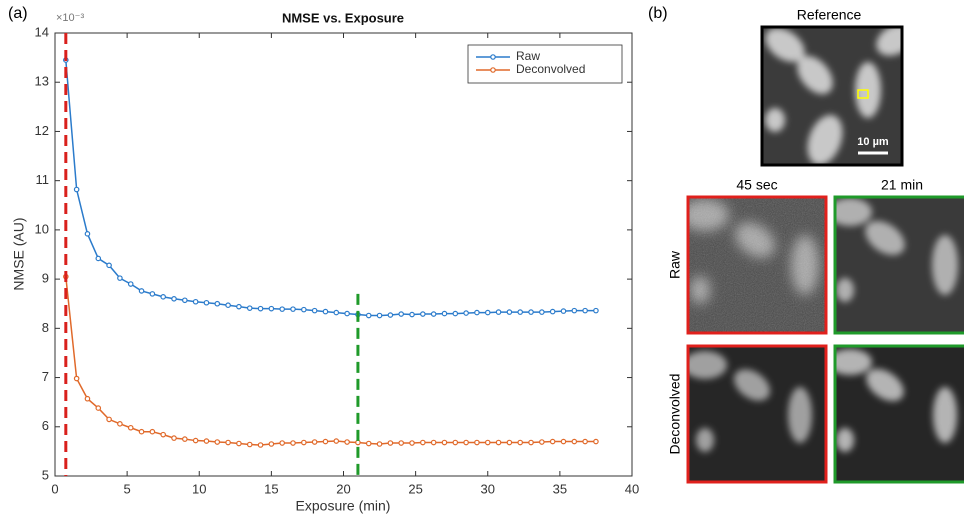 The width and height of the screenshot is (964, 520). Describe the element at coordinates (127, 488) in the screenshot. I see `x-tick-label: 5` at that location.